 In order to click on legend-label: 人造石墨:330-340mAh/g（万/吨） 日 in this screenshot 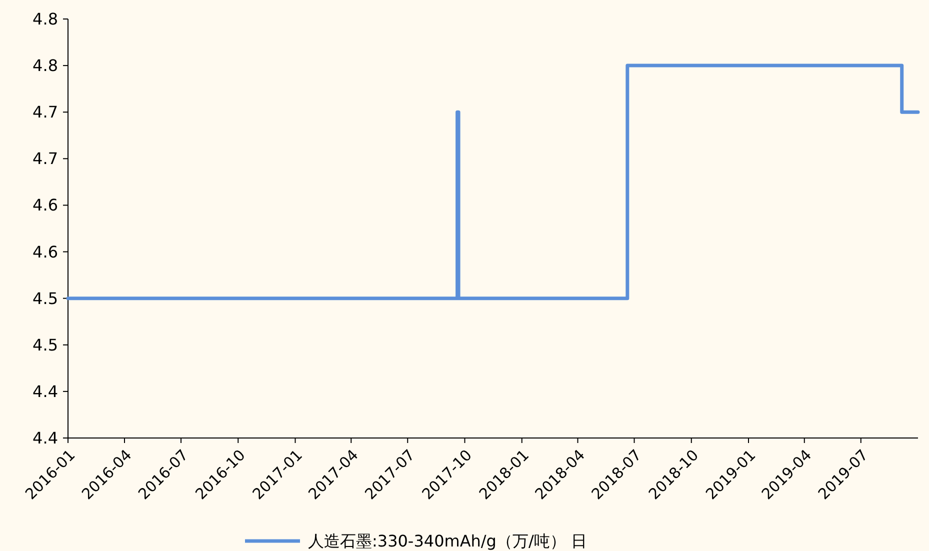, I will do `click(447, 541)`.